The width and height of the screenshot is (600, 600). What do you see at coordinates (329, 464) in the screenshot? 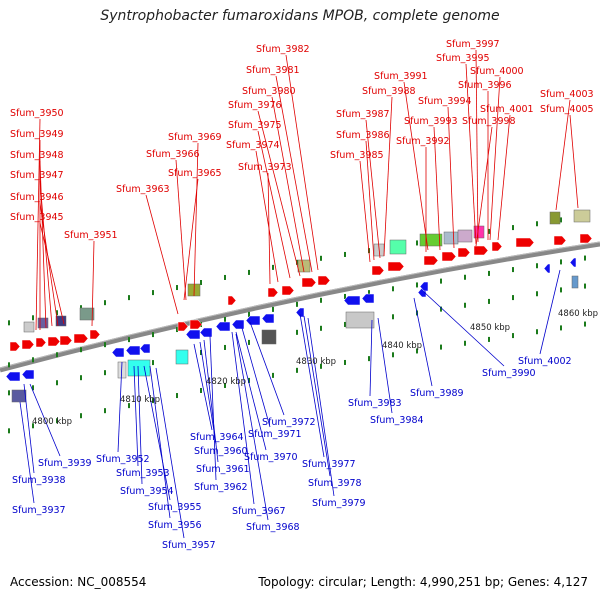
I see `gene-label: Sfum_3977` at bounding box center [329, 464].